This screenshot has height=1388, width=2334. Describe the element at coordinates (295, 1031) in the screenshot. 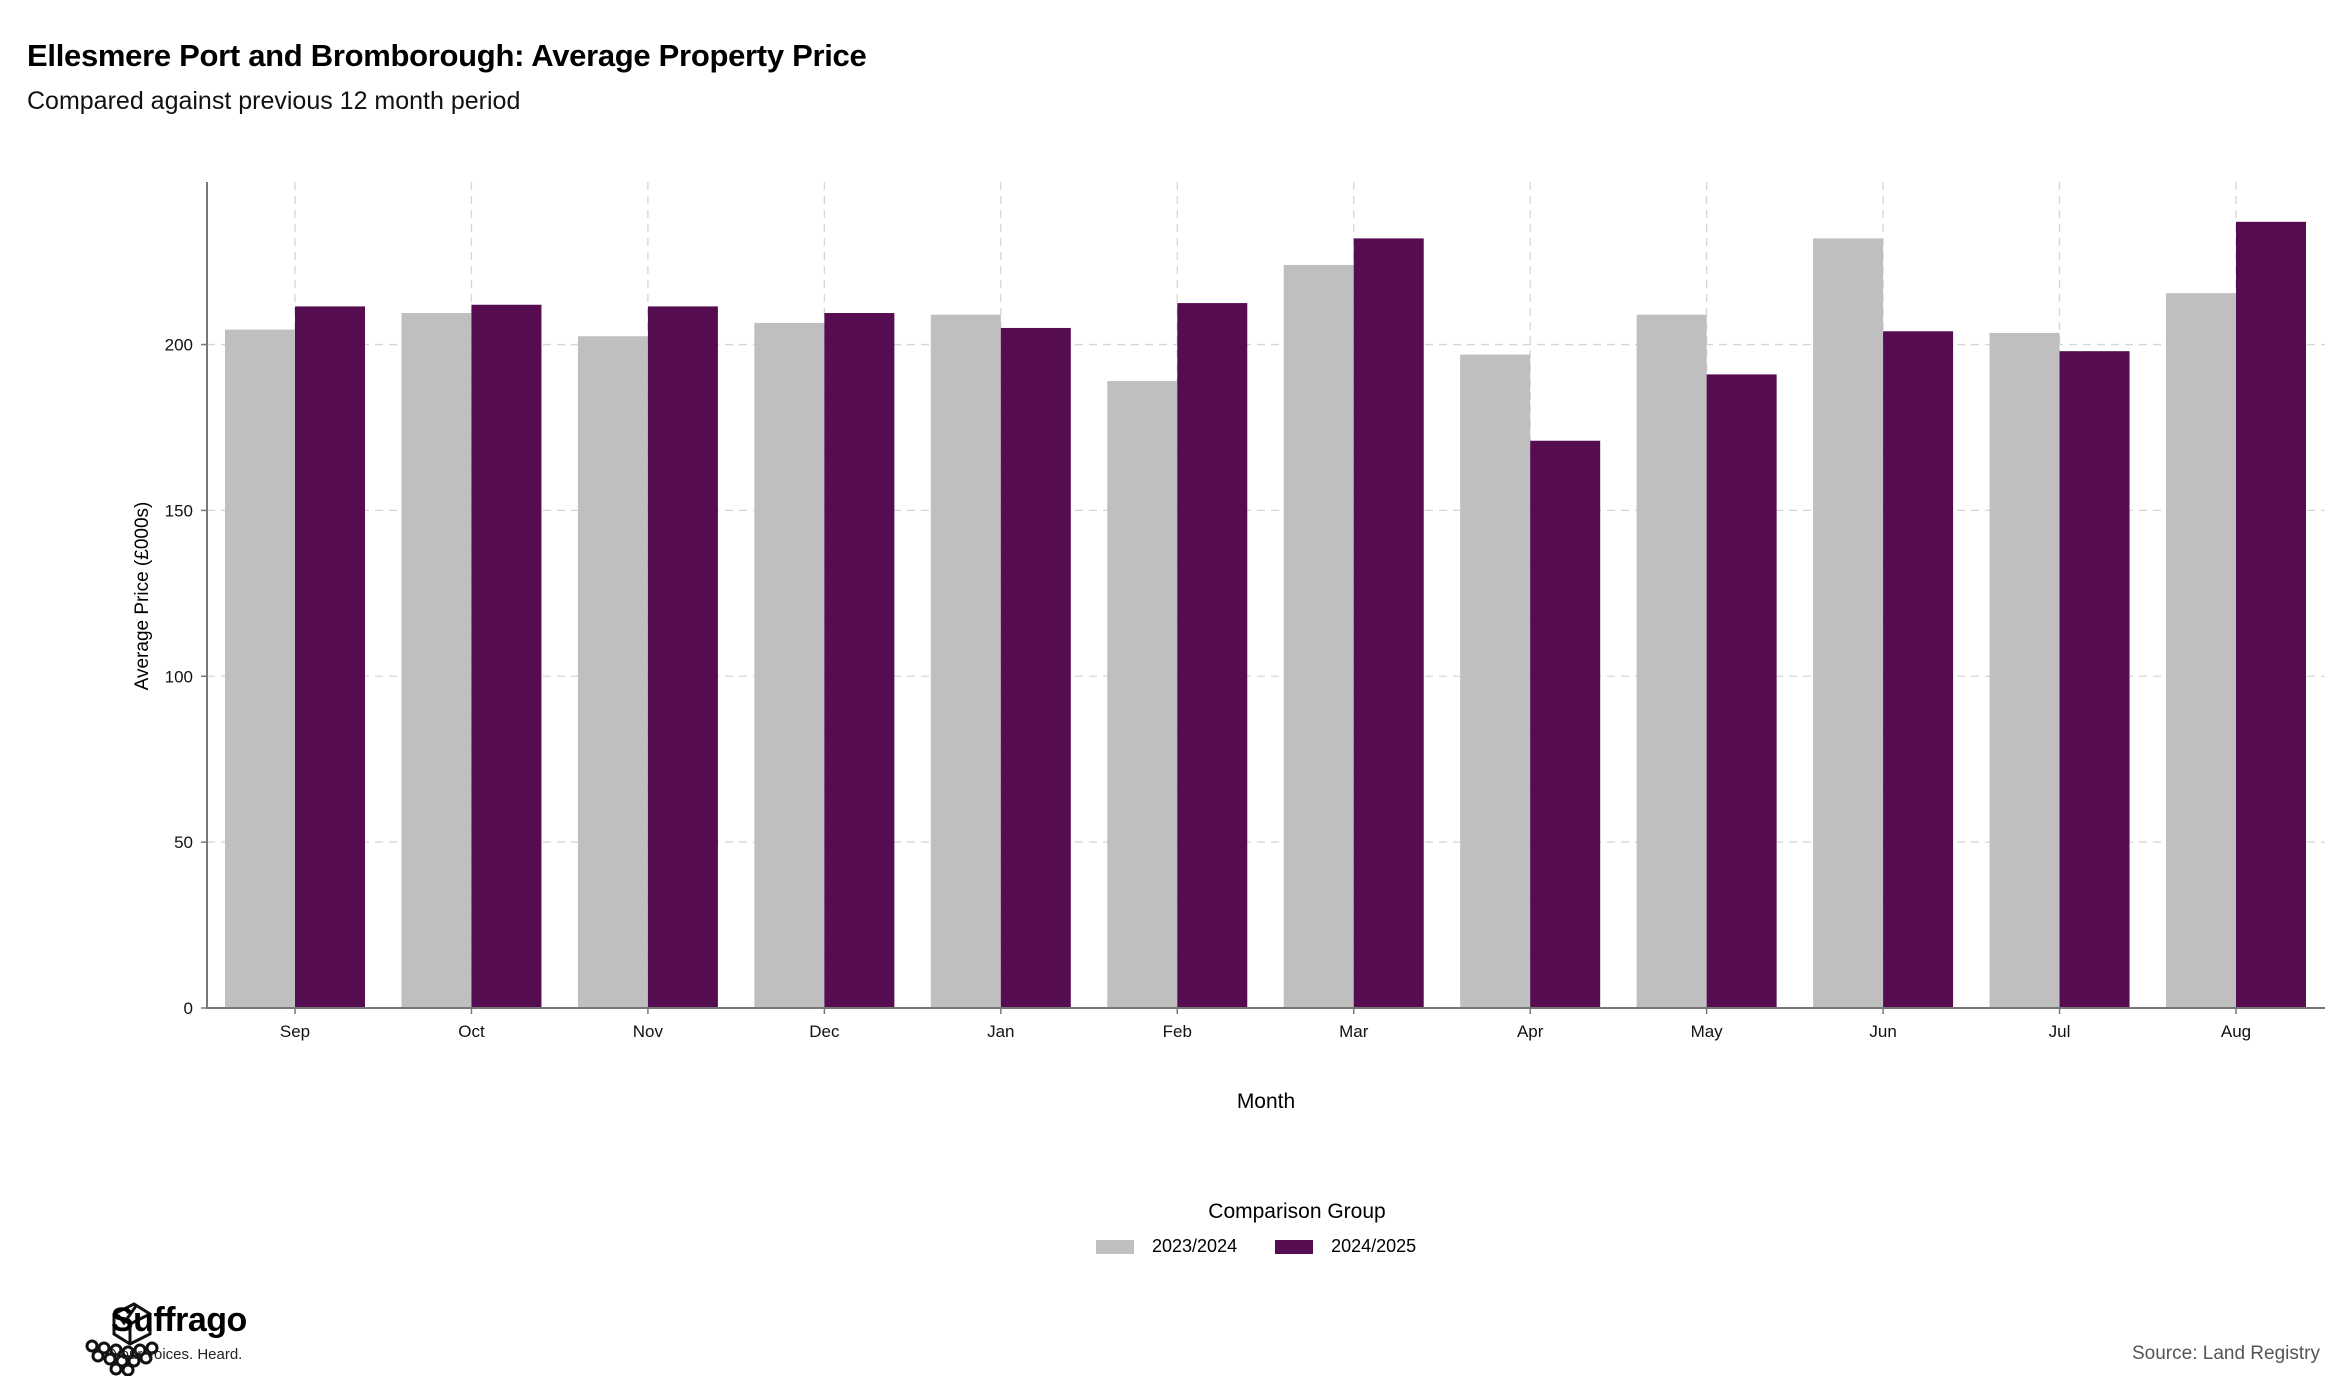

I see `x-tick-label: Sep` at that location.